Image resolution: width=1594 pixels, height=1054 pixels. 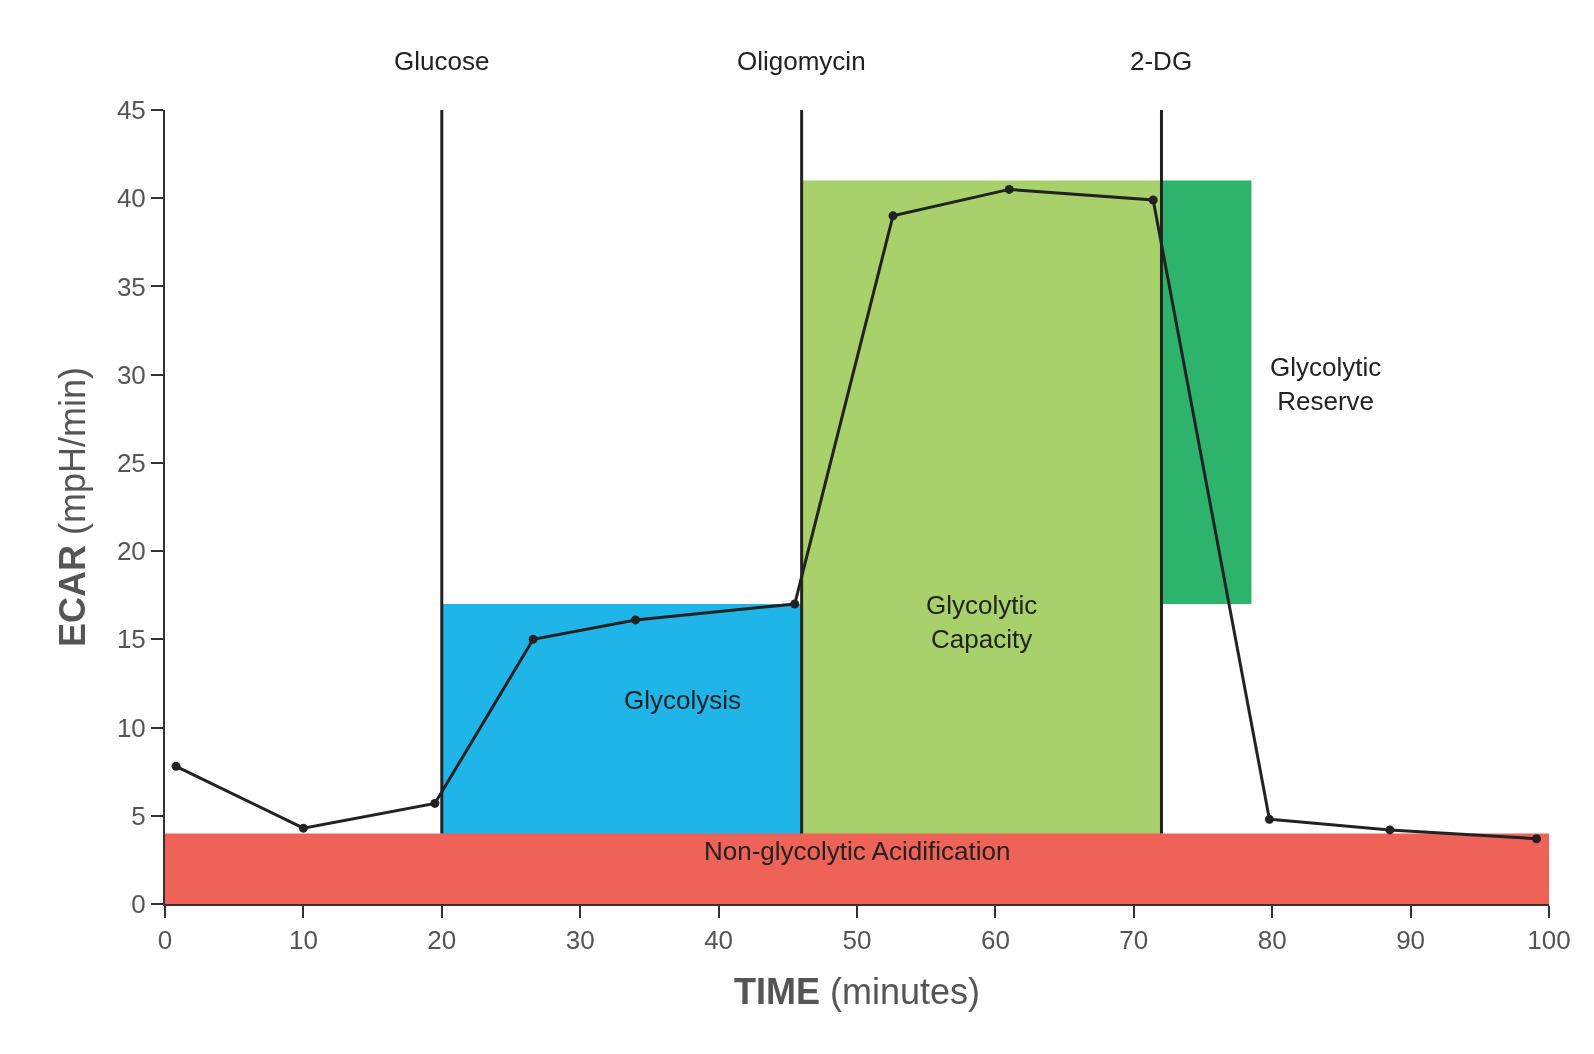 I want to click on annotation: Glycolysis, so click(x=683, y=700).